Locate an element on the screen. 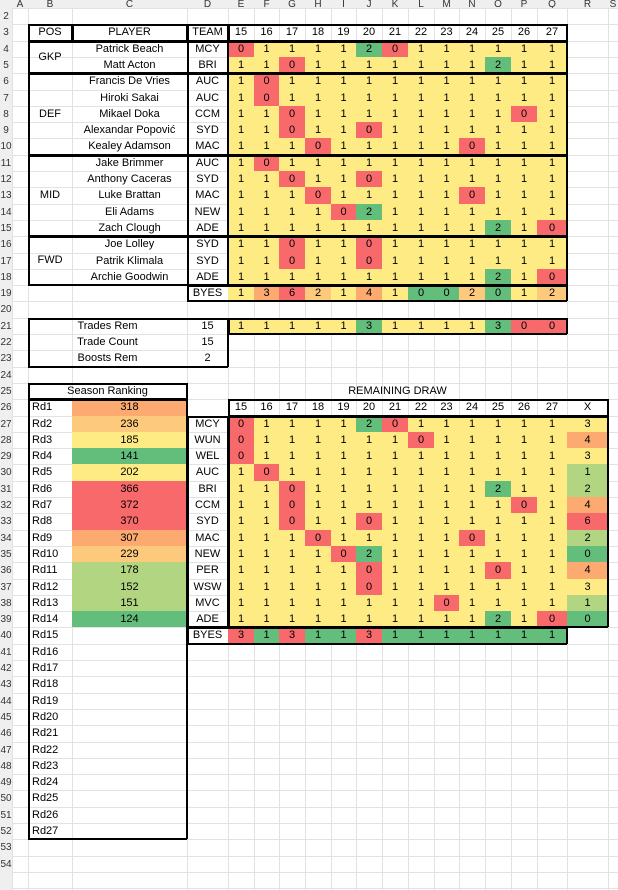  draw-team: AUC is located at coordinates (207, 472).